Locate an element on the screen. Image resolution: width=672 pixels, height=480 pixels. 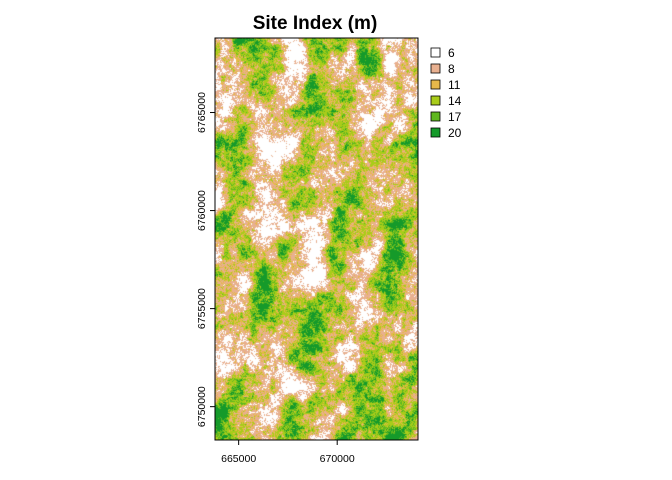
legend-item-11: 11 is located at coordinates (445, 85).